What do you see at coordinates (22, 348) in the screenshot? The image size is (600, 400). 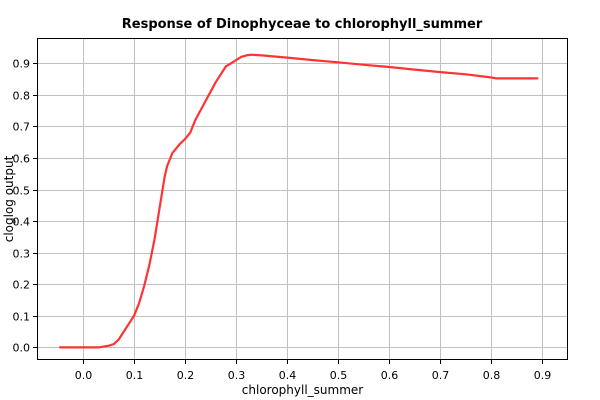 I see `y-tick-label: 0.0` at bounding box center [22, 348].